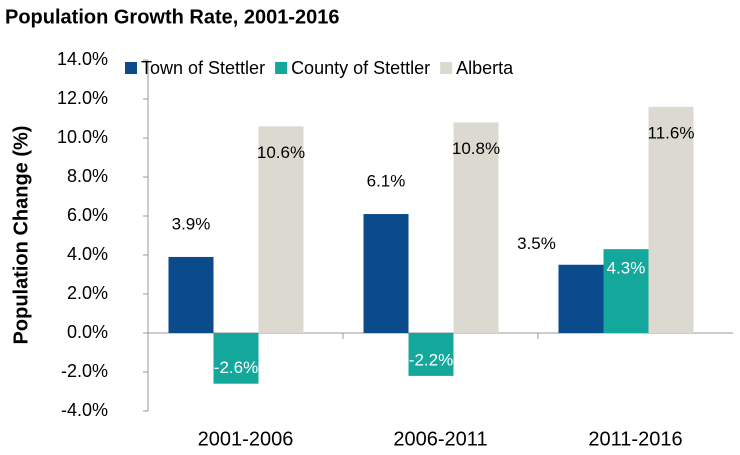 The height and width of the screenshot is (455, 740). I want to click on y-tick-label: 2.0%, so click(87, 293).